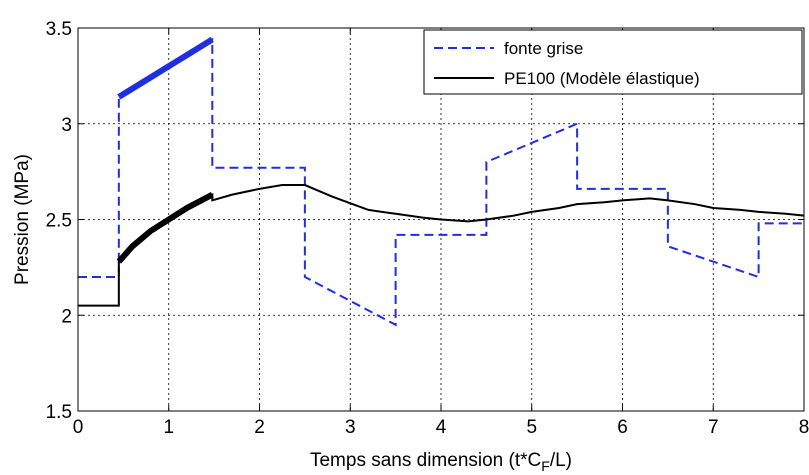 The width and height of the screenshot is (809, 475). Describe the element at coordinates (602, 78) in the screenshot. I see `legend-label-pe100: PE100 (Modèle élastique)` at that location.